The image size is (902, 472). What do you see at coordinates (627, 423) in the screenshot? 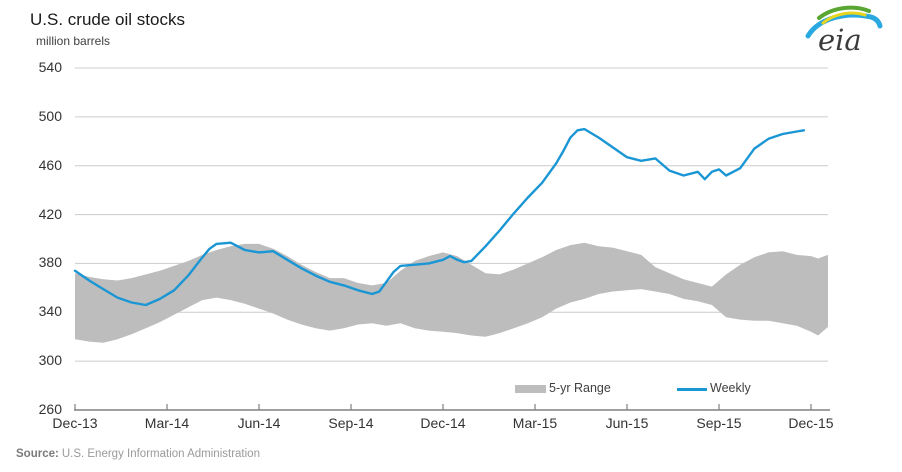
I see `x-axis-label-Jun-15: Jun-15` at bounding box center [627, 423].